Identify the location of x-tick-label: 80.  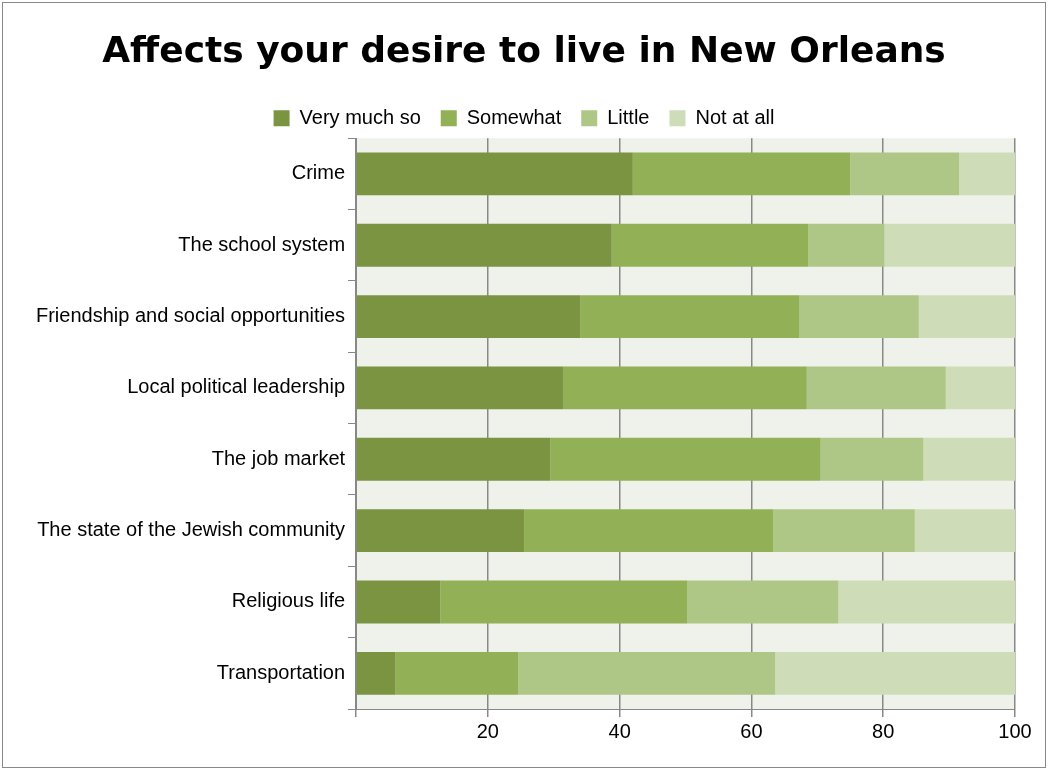
(883, 730).